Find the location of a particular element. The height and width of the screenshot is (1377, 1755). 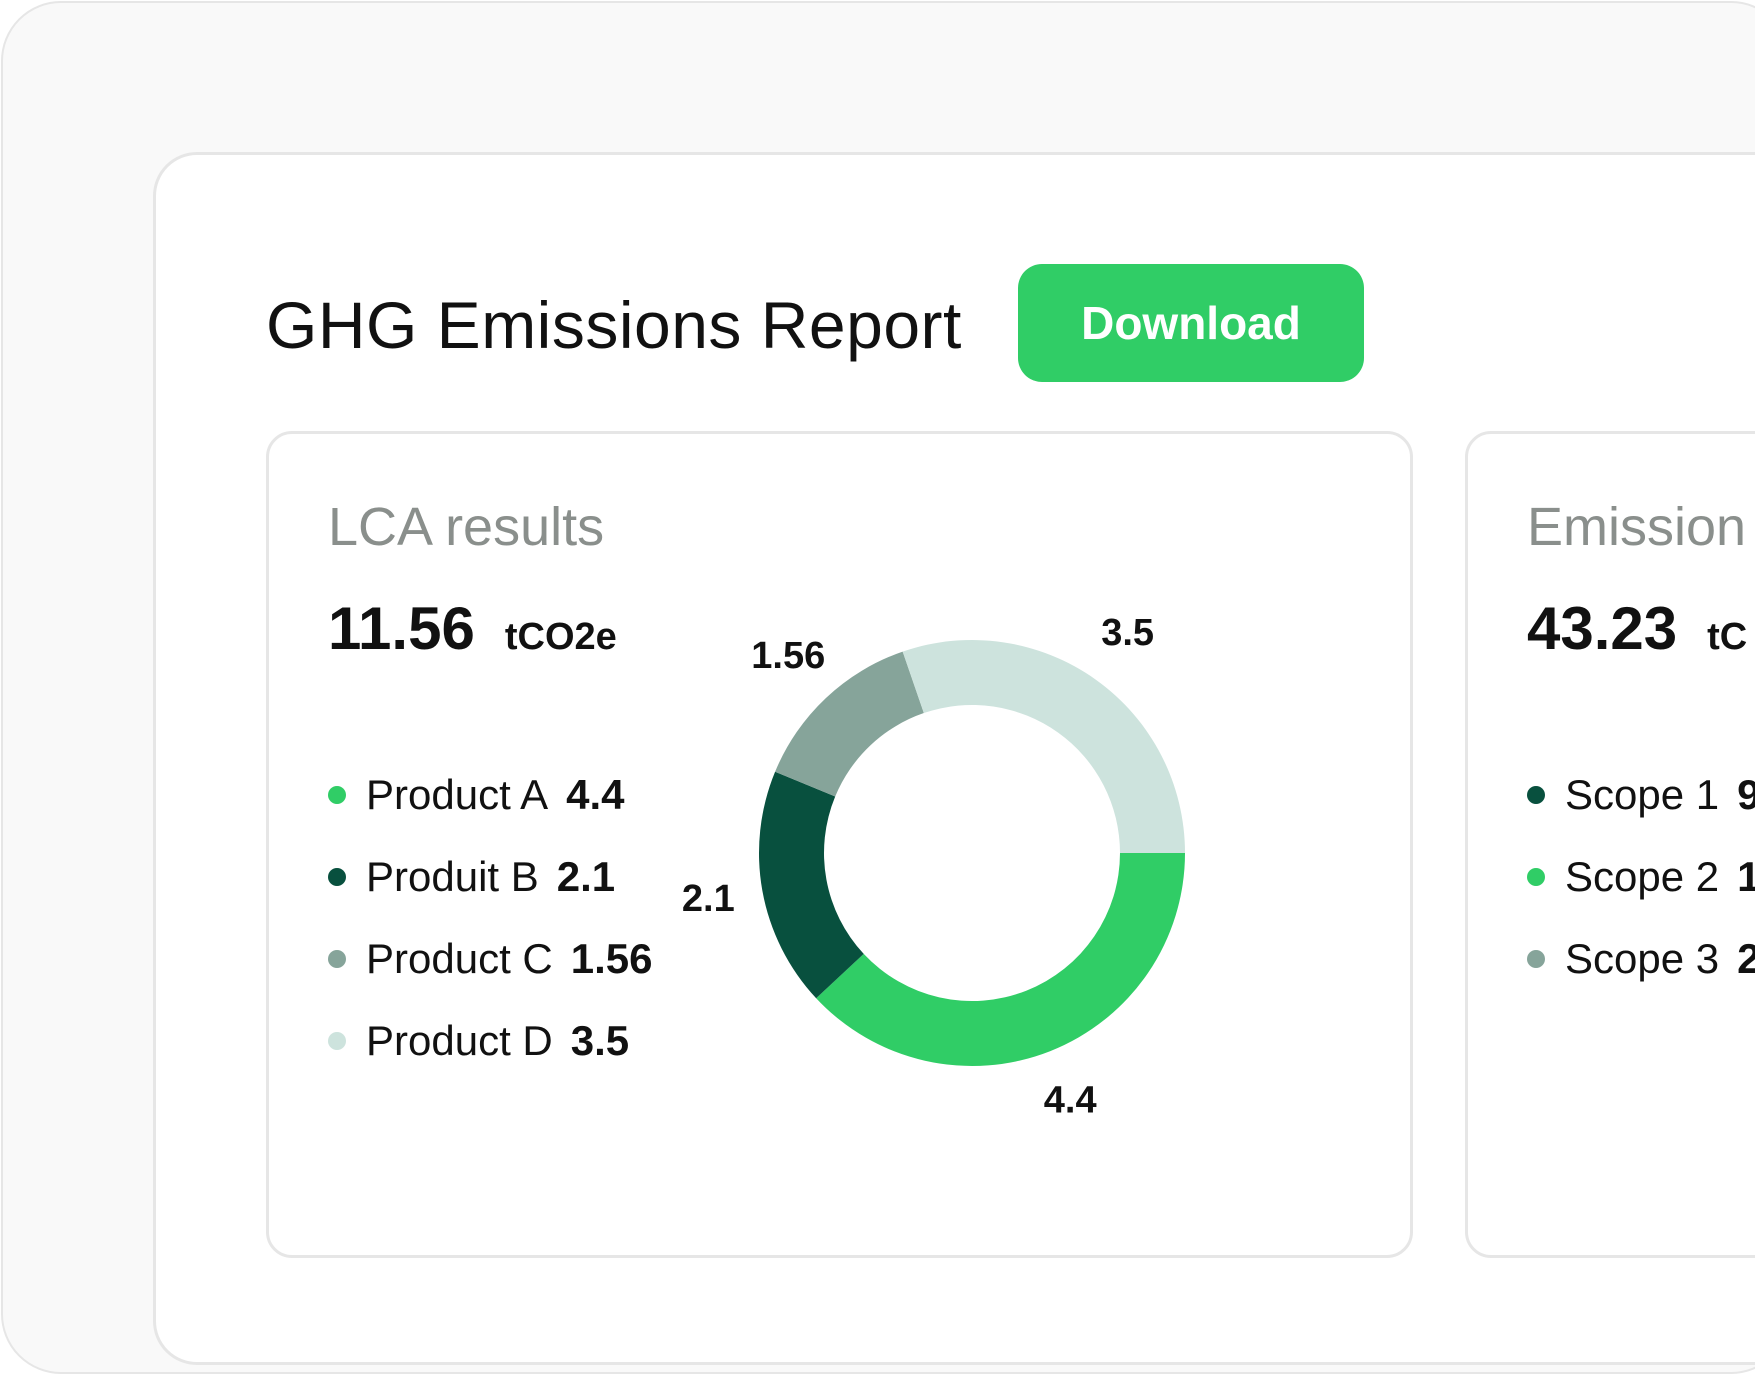

legend-label: Scope 2 is located at coordinates (1642, 876).